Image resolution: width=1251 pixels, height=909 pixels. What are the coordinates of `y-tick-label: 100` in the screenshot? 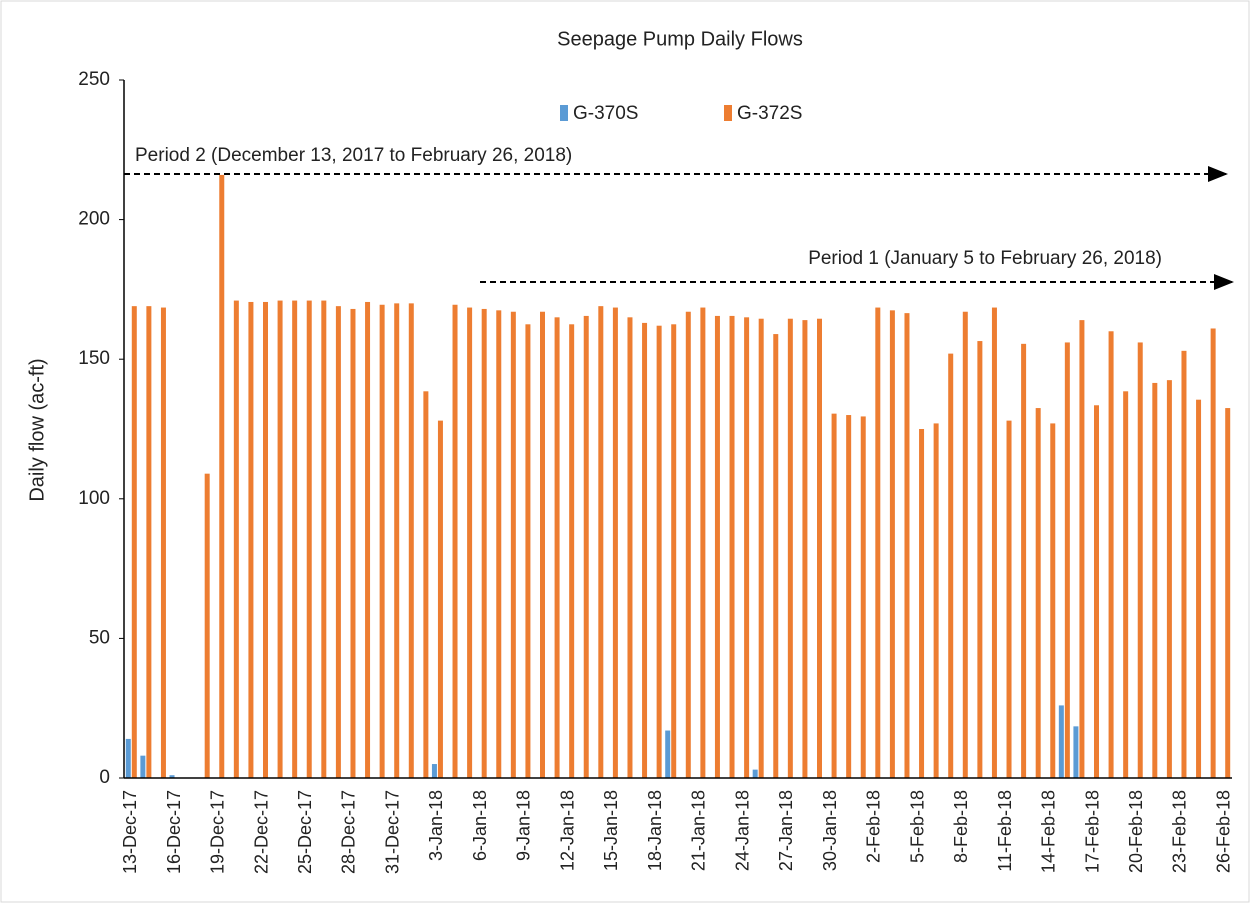 It's located at (94, 498).